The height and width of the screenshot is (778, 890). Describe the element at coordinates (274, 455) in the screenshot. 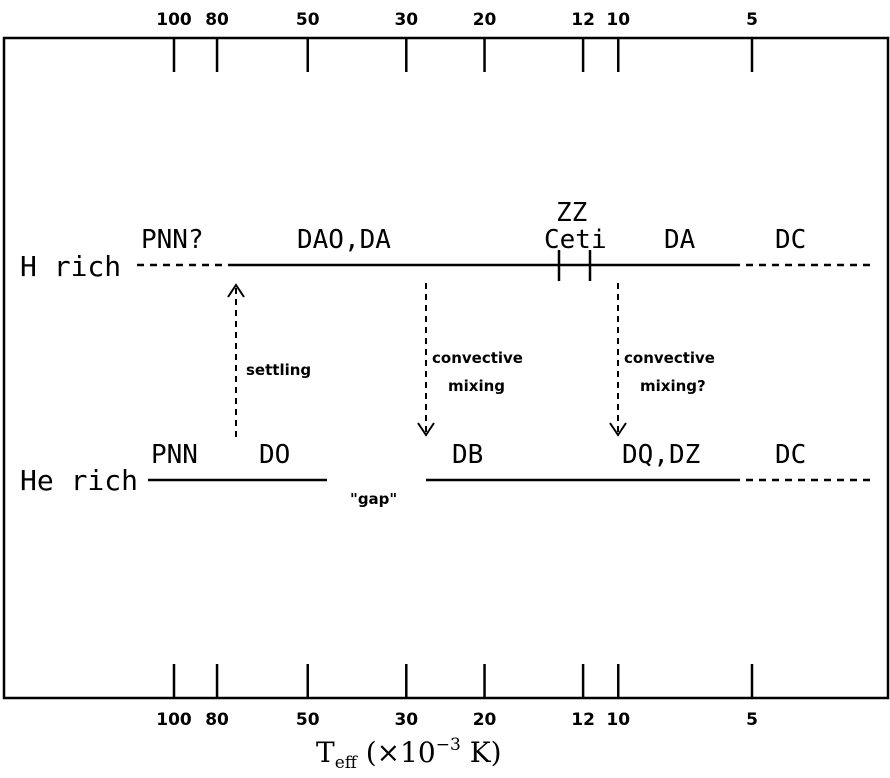

I see `he-class-do: DO` at that location.